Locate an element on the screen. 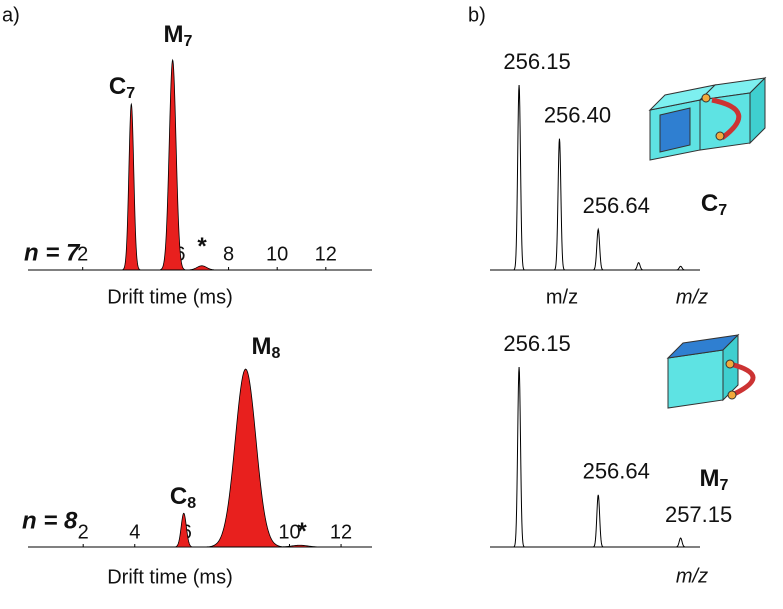  compound-label: M7 is located at coordinates (714, 479).